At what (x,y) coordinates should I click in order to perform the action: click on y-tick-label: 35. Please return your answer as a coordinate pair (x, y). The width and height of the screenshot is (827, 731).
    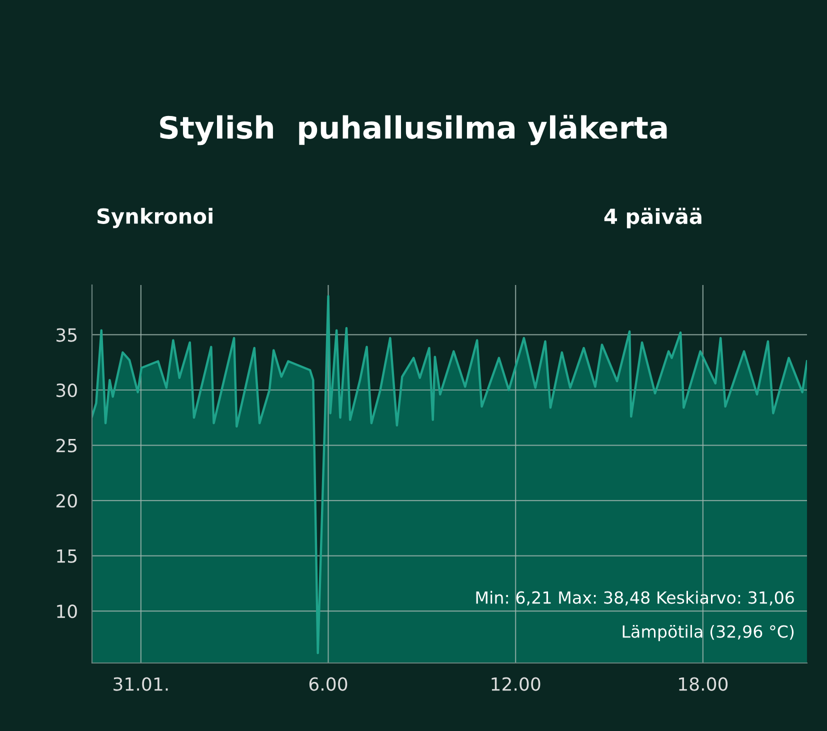
    Looking at the image, I should click on (66, 335).